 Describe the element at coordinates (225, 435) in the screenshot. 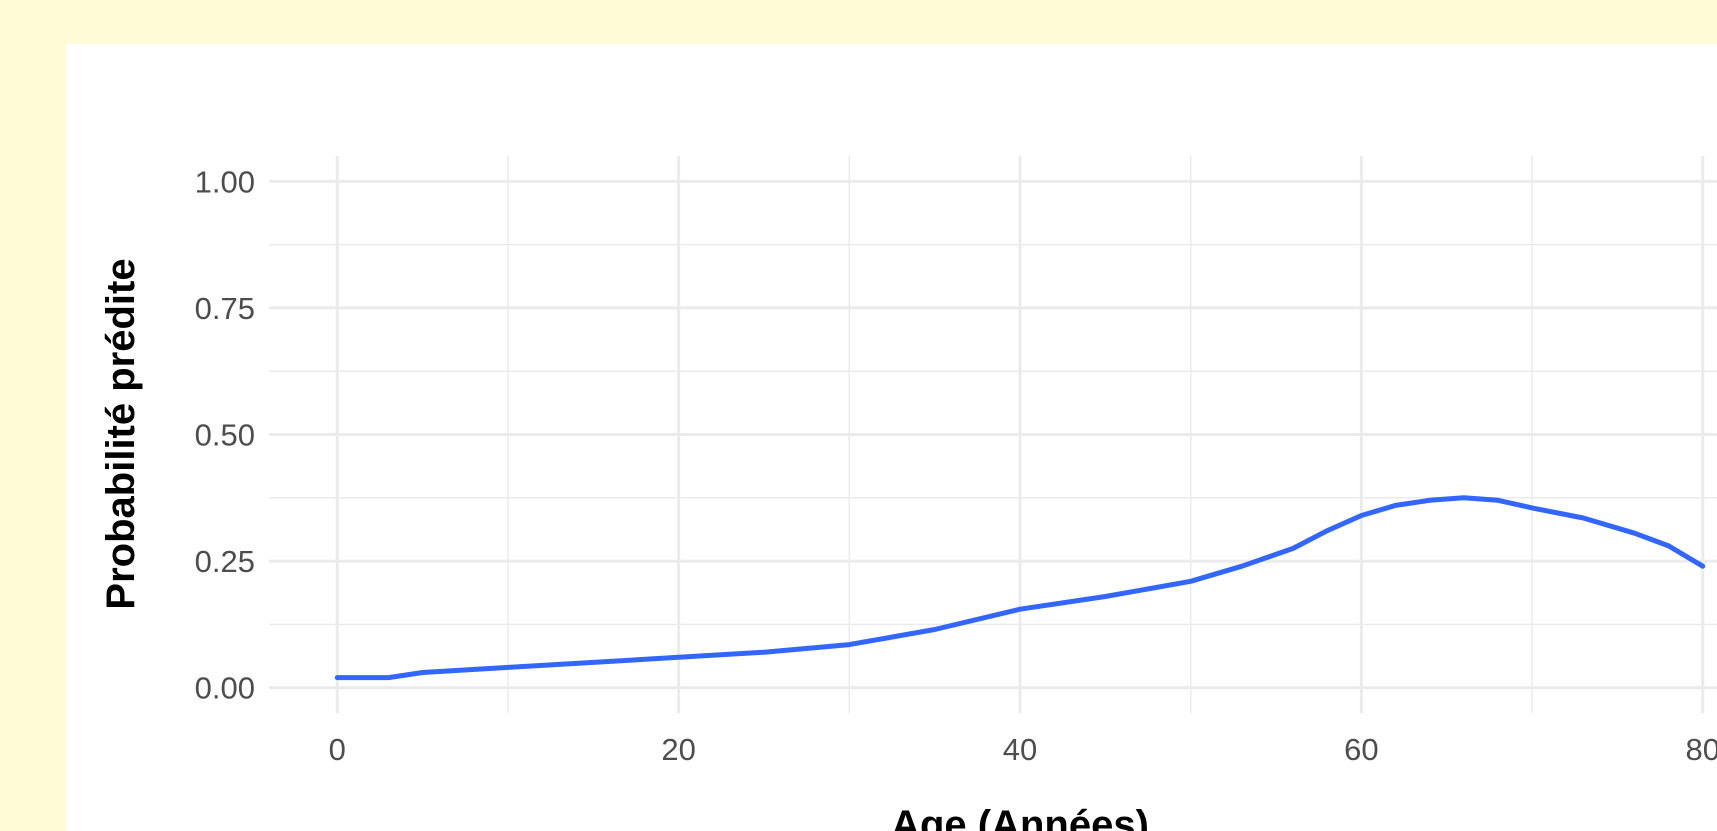

I see `y-tick-label: 0.50` at that location.